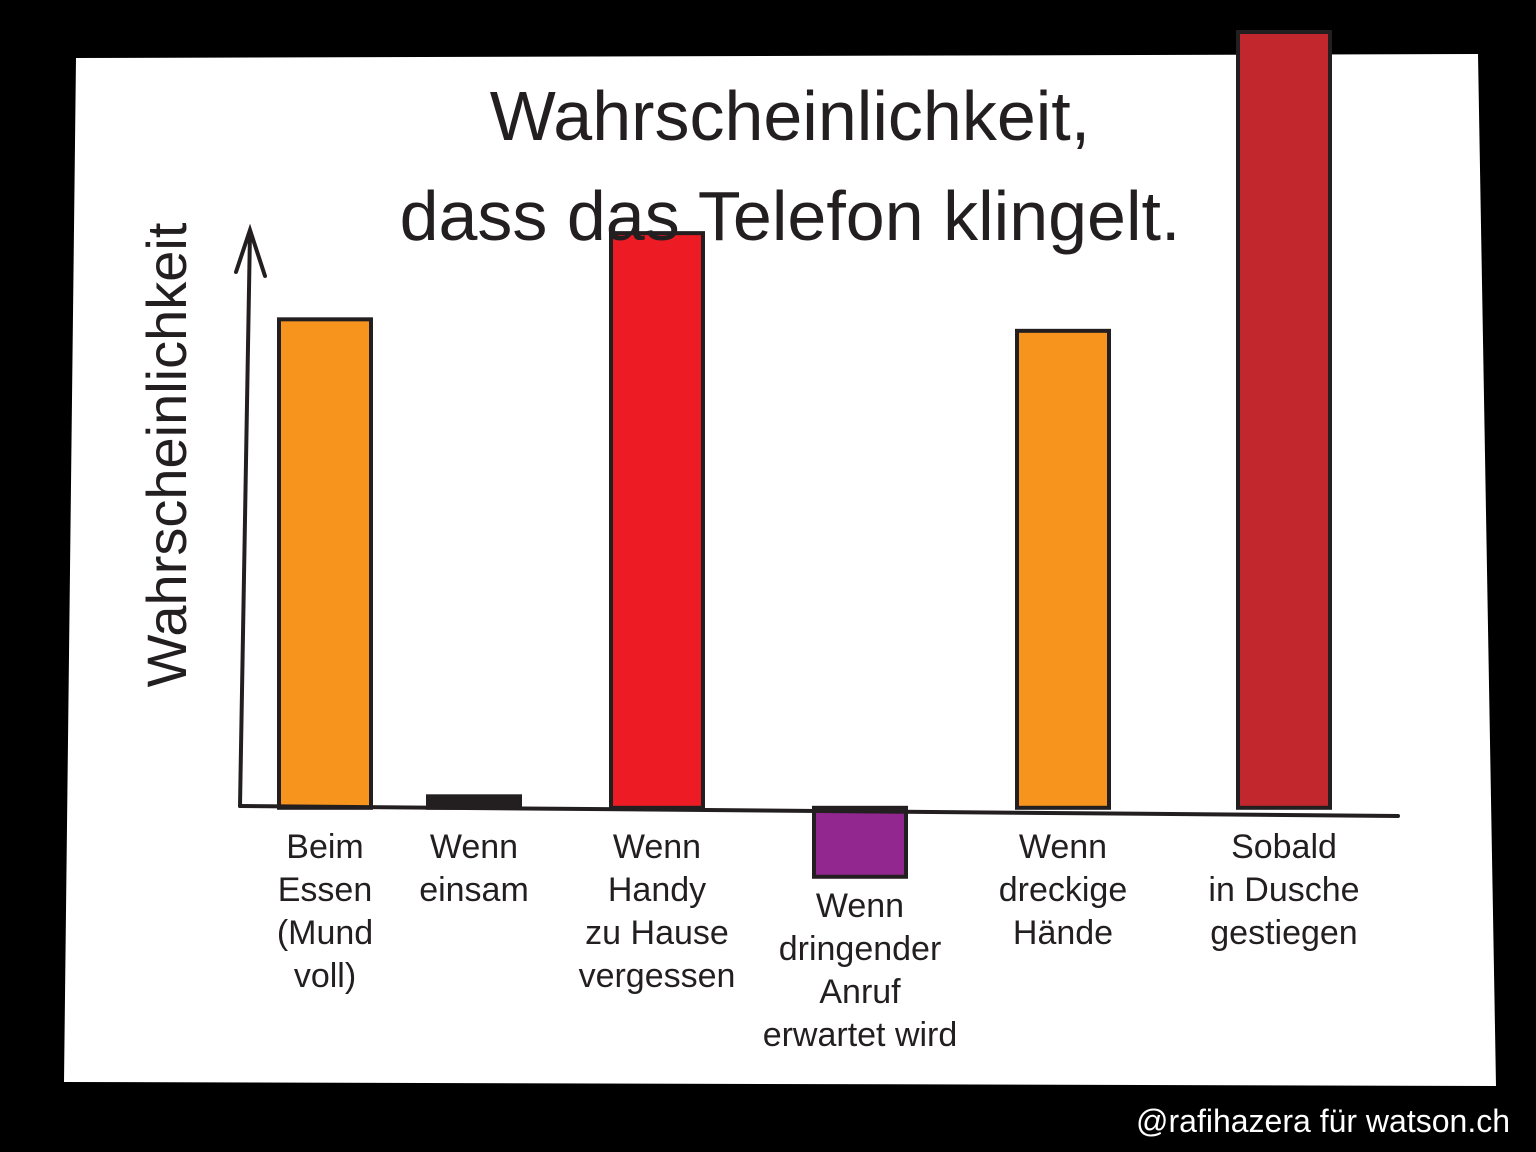 This screenshot has height=1152, width=1536. What do you see at coordinates (474, 868) in the screenshot?
I see `x-tick-label: Wenn einsam` at bounding box center [474, 868].